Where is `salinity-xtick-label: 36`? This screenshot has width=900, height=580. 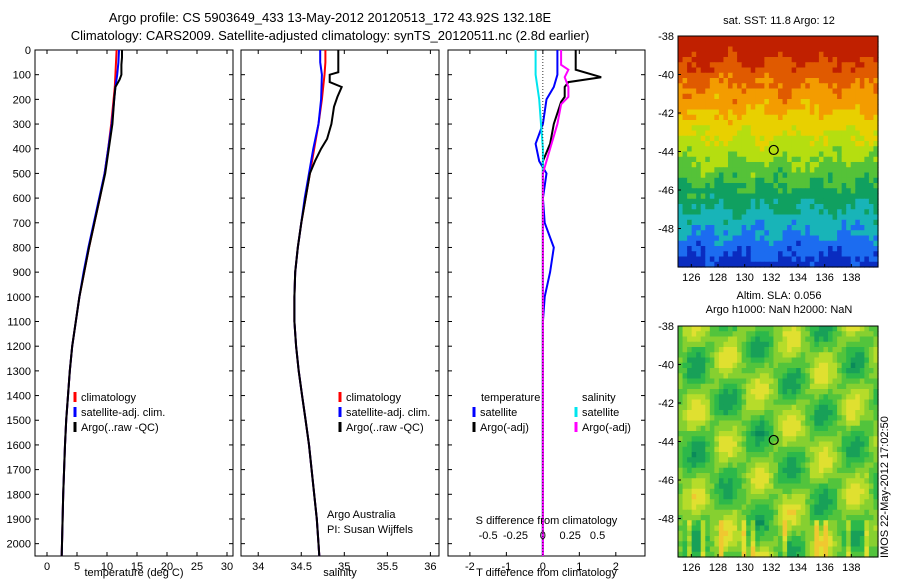
salinity-xtick-label: 36 is located at coordinates (430, 567).